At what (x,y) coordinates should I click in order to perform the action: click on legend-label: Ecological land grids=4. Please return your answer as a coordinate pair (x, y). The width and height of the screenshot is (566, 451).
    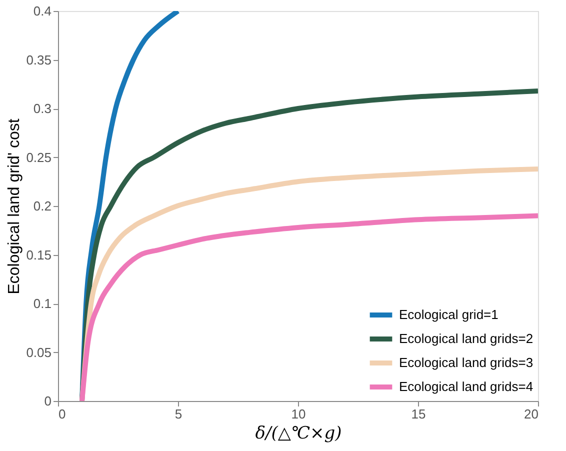
    Looking at the image, I should click on (466, 386).